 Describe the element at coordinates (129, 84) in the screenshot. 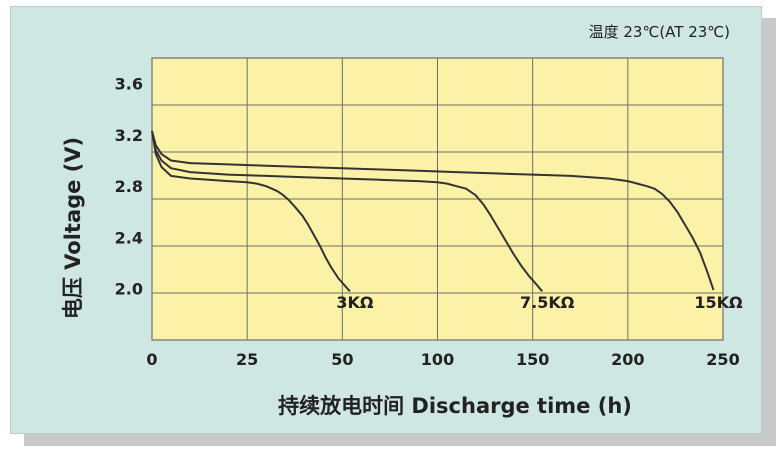

I see `y-tick-label: 3.6` at that location.